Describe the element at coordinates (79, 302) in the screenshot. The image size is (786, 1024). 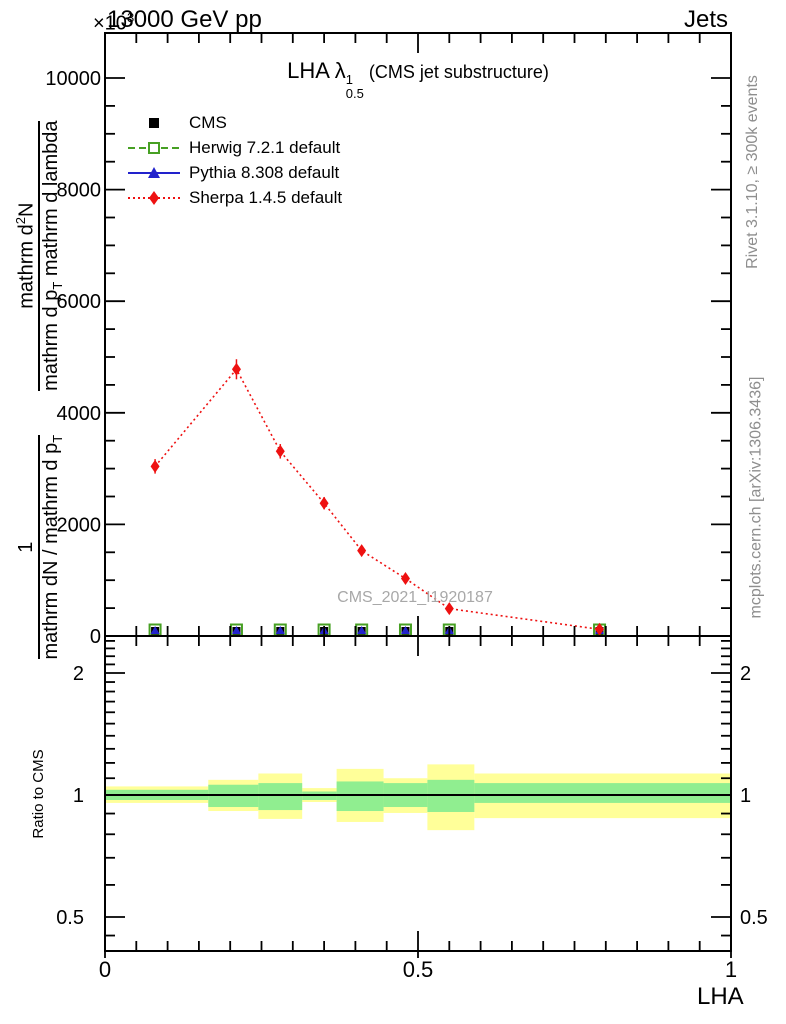
I see `tick-label: 6000` at that location.